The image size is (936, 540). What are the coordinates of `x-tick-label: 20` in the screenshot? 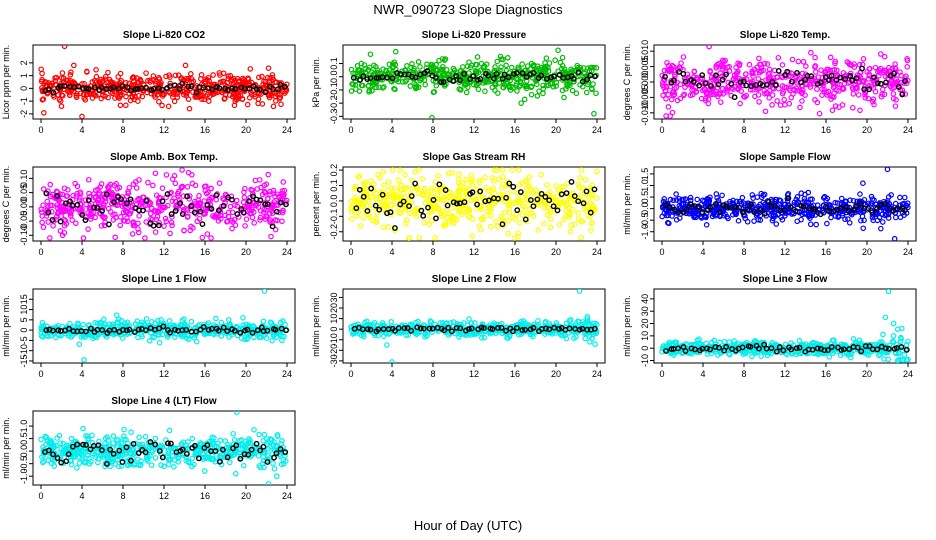 It's located at (867, 130).